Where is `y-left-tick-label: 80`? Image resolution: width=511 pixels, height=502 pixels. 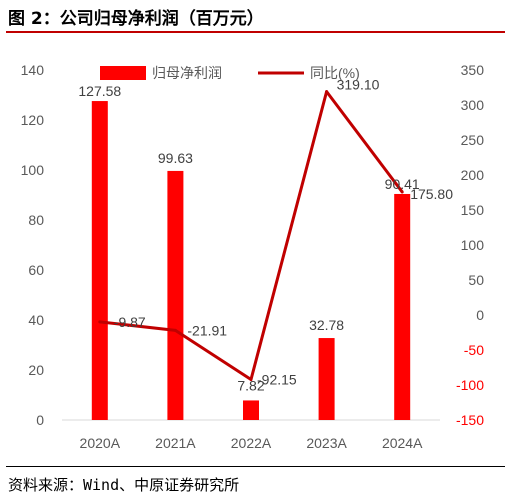
y-left-tick-label: 80 is located at coordinates (36, 220).